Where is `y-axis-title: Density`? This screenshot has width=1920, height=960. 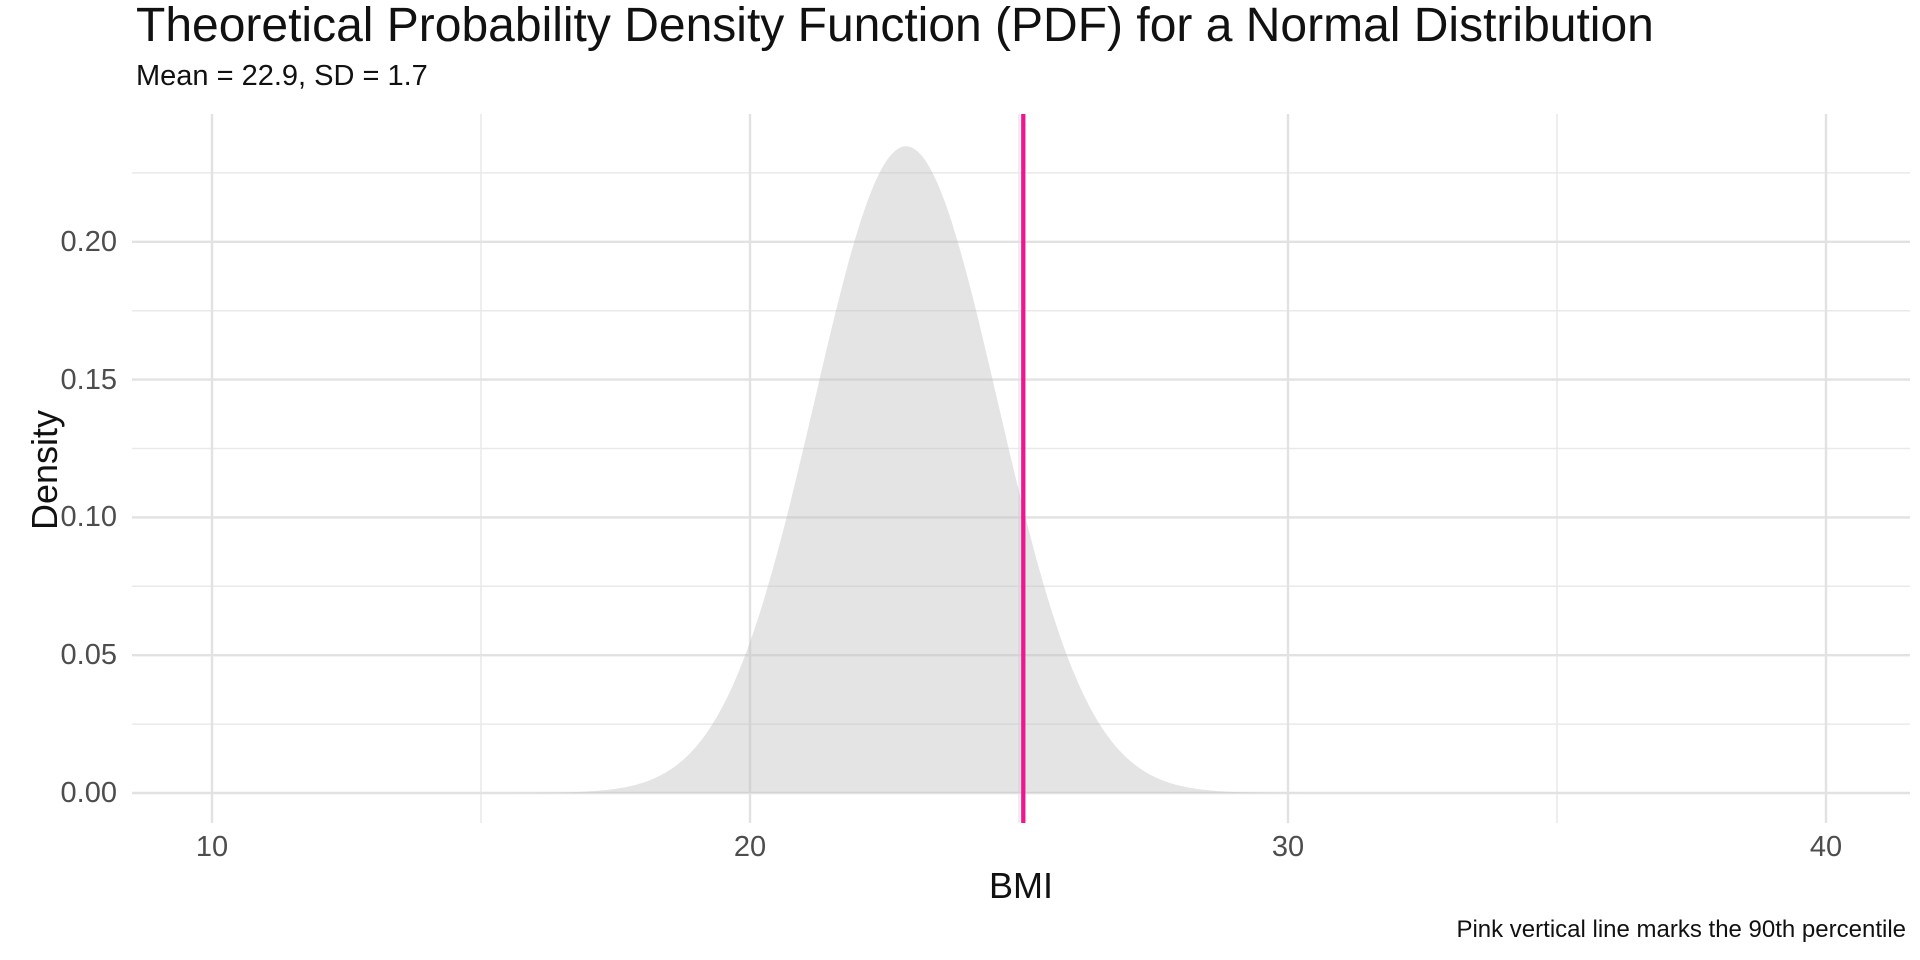 y-axis-title: Density is located at coordinates (44, 469).